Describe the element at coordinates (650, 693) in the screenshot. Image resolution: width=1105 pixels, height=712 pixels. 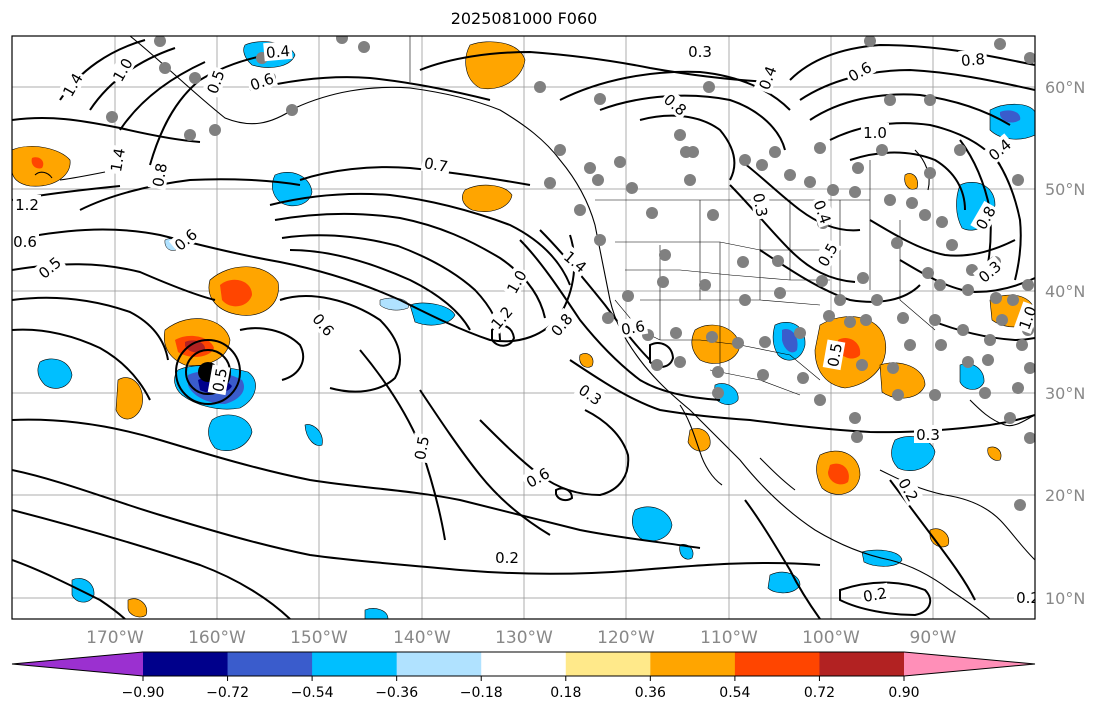
I see `colorbar-tick-label: 0.36` at that location.